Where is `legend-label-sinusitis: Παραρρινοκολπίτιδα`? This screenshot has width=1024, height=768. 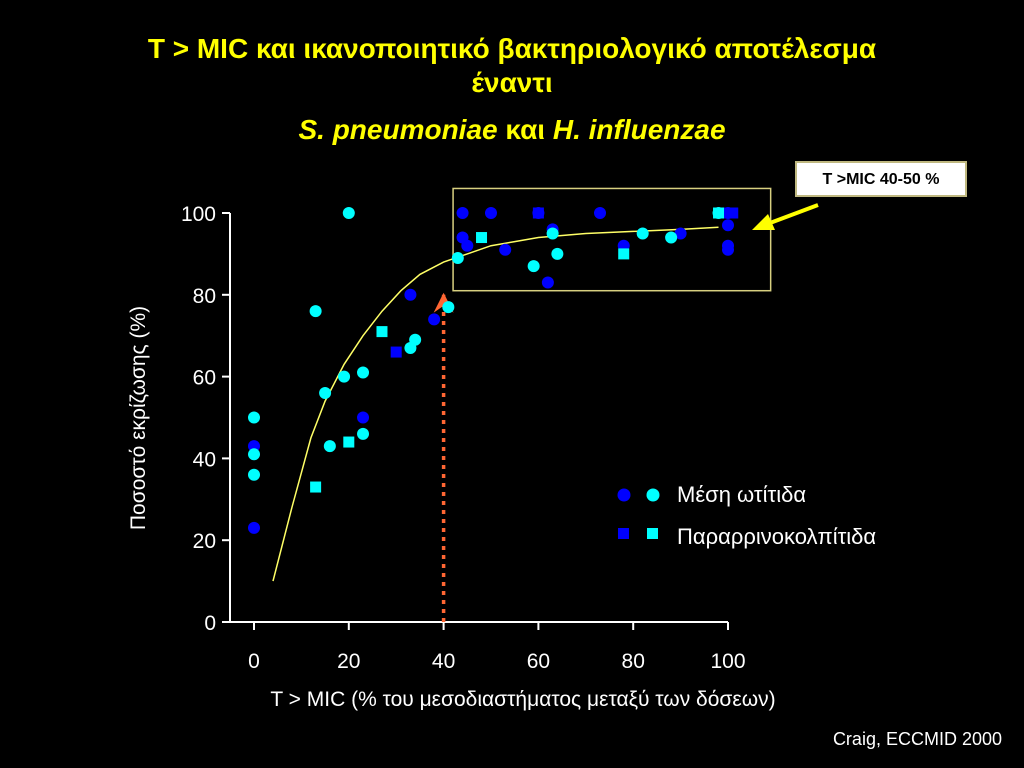
legend-label-sinusitis: Παραρρινοκολπίτιδα is located at coordinates (777, 536).